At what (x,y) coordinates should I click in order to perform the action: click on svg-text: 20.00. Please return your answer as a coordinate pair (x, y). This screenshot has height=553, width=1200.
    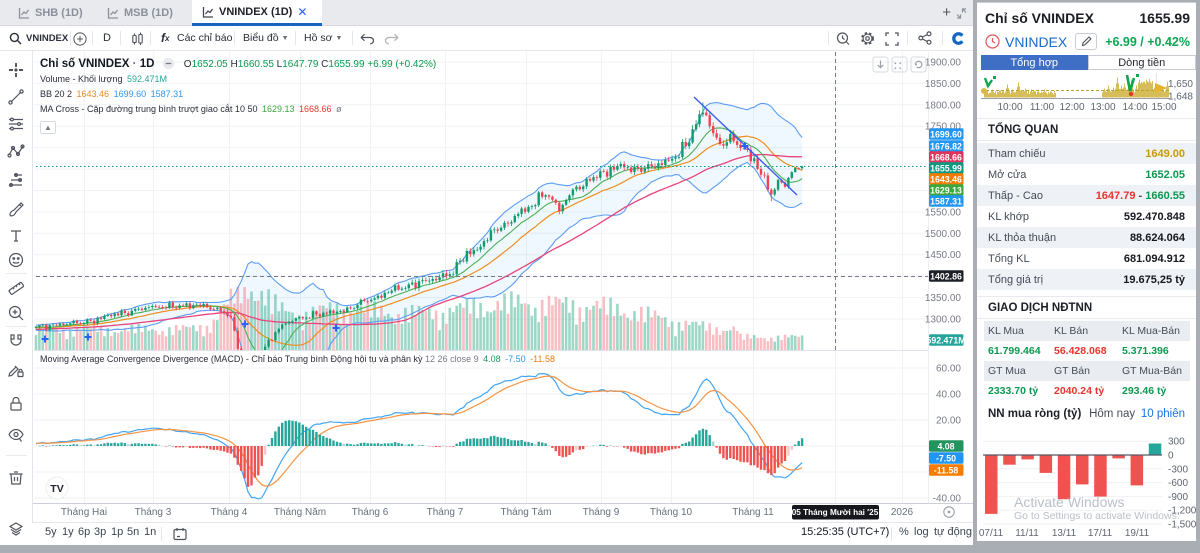
    Looking at the image, I should click on (948, 421).